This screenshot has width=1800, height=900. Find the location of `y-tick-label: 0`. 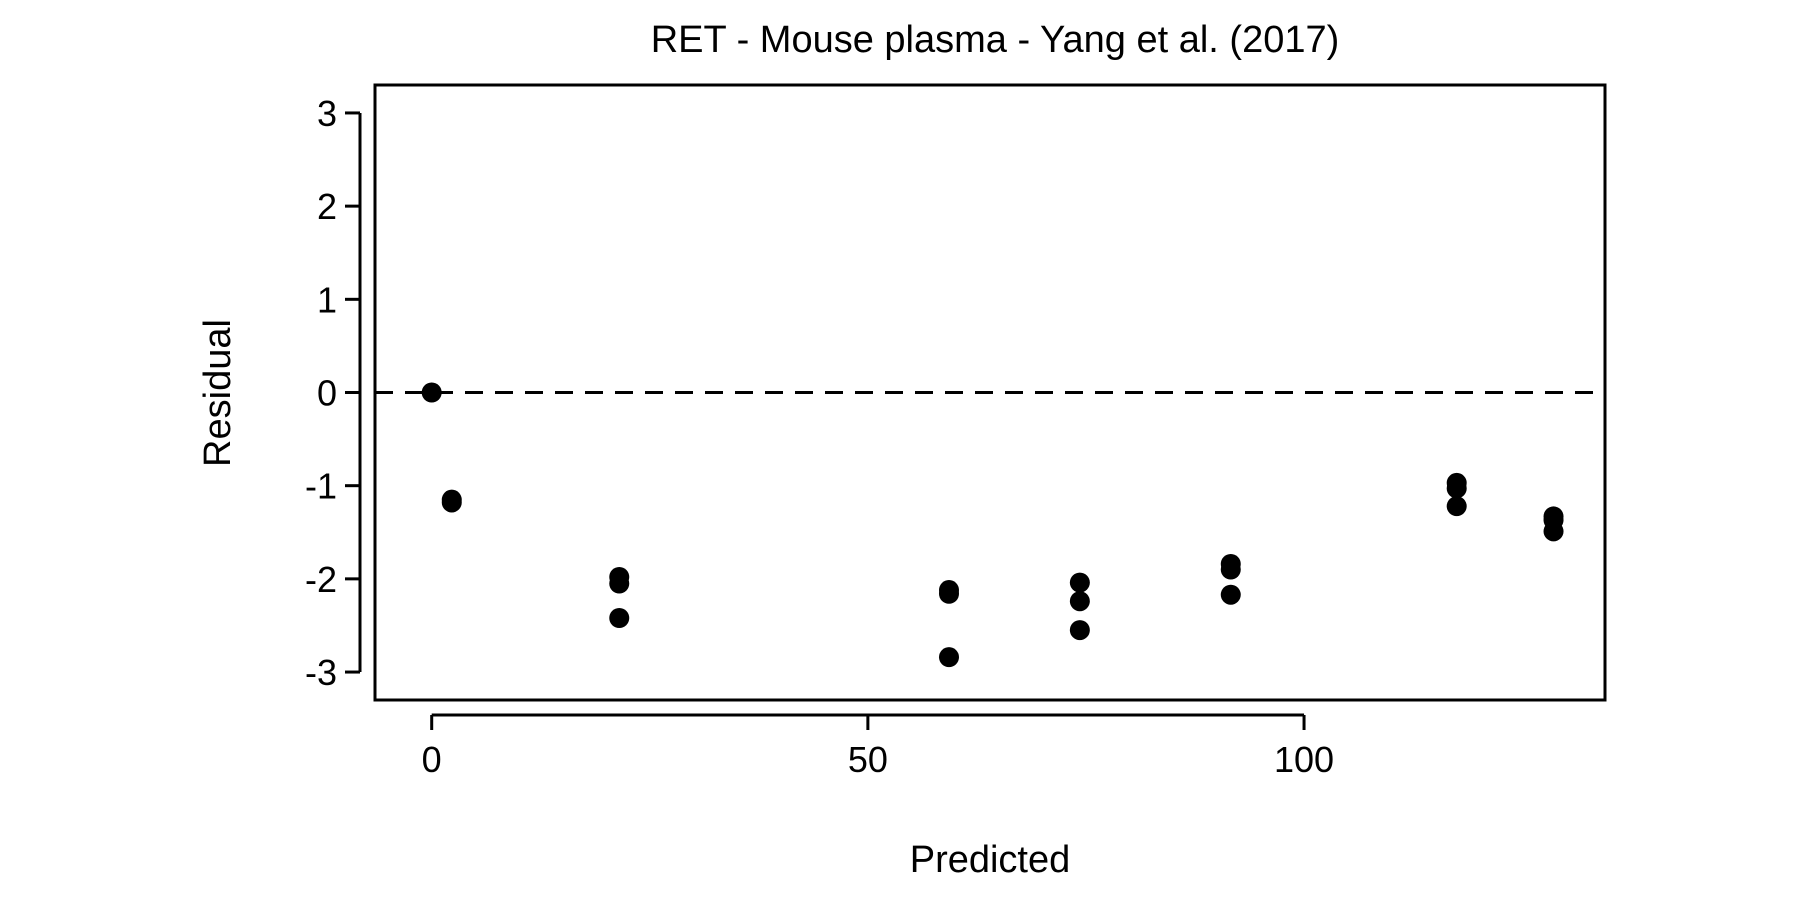

y-tick-label: 0 is located at coordinates (327, 393).